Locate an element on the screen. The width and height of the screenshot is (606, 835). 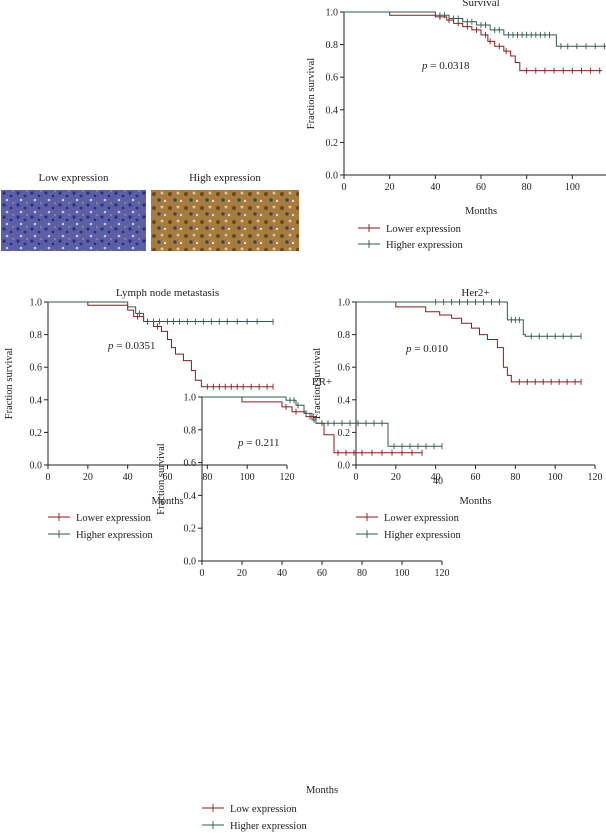
ihc-low-image is located at coordinates (73, 220).